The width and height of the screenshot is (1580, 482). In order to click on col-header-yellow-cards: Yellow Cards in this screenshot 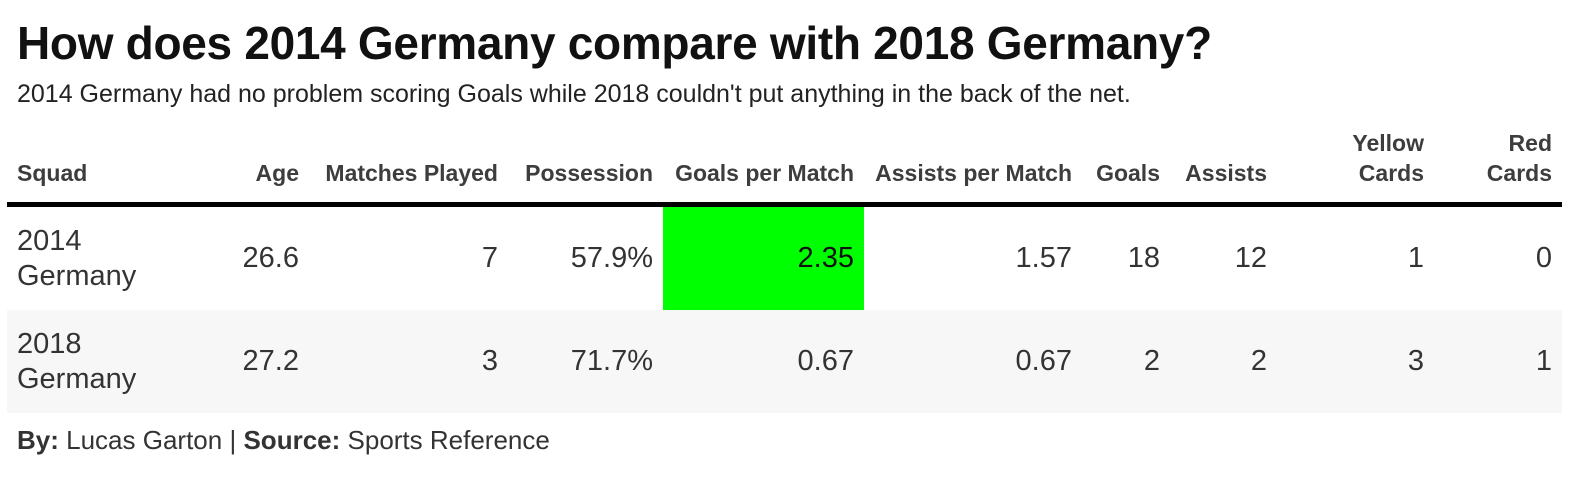, I will do `click(1355, 167)`.